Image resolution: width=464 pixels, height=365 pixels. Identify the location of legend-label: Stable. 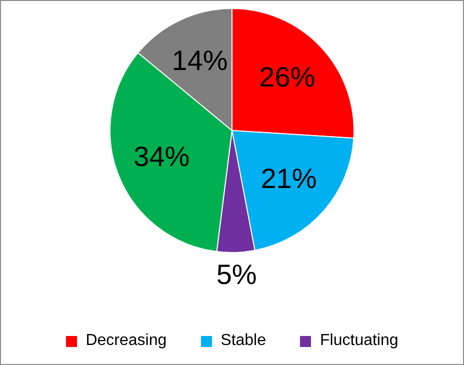
(243, 341).